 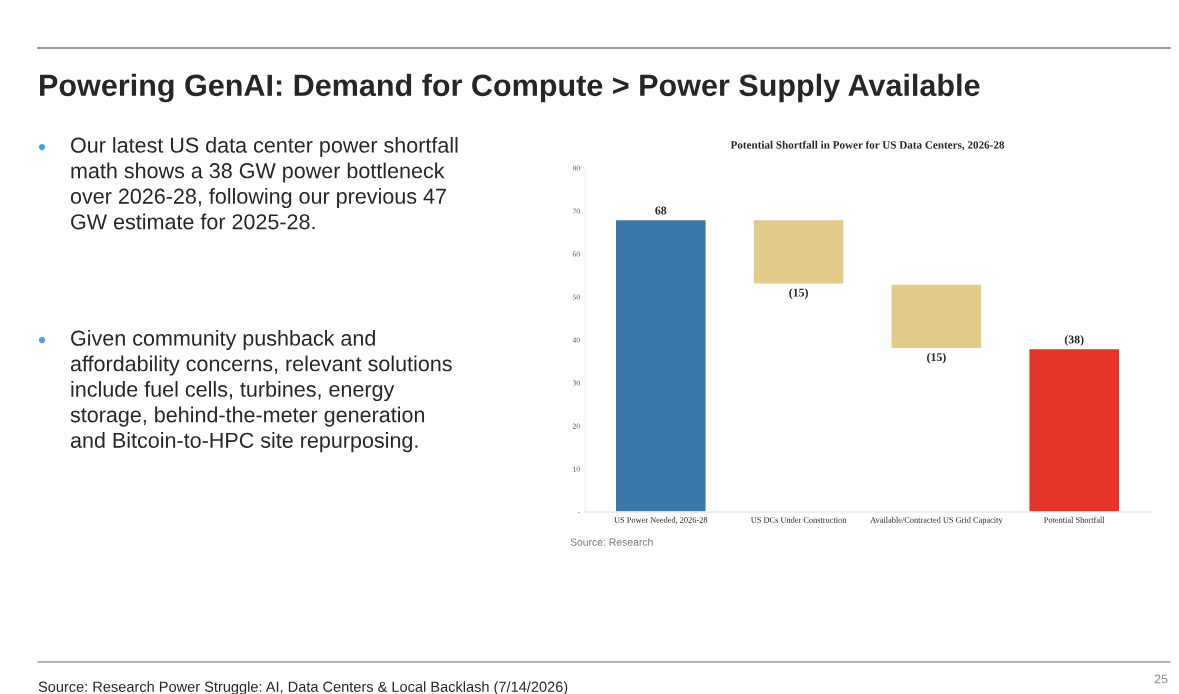 I want to click on text: Powering GenAI: Demand for Compute > Power Supply Available, so click(x=510, y=88).